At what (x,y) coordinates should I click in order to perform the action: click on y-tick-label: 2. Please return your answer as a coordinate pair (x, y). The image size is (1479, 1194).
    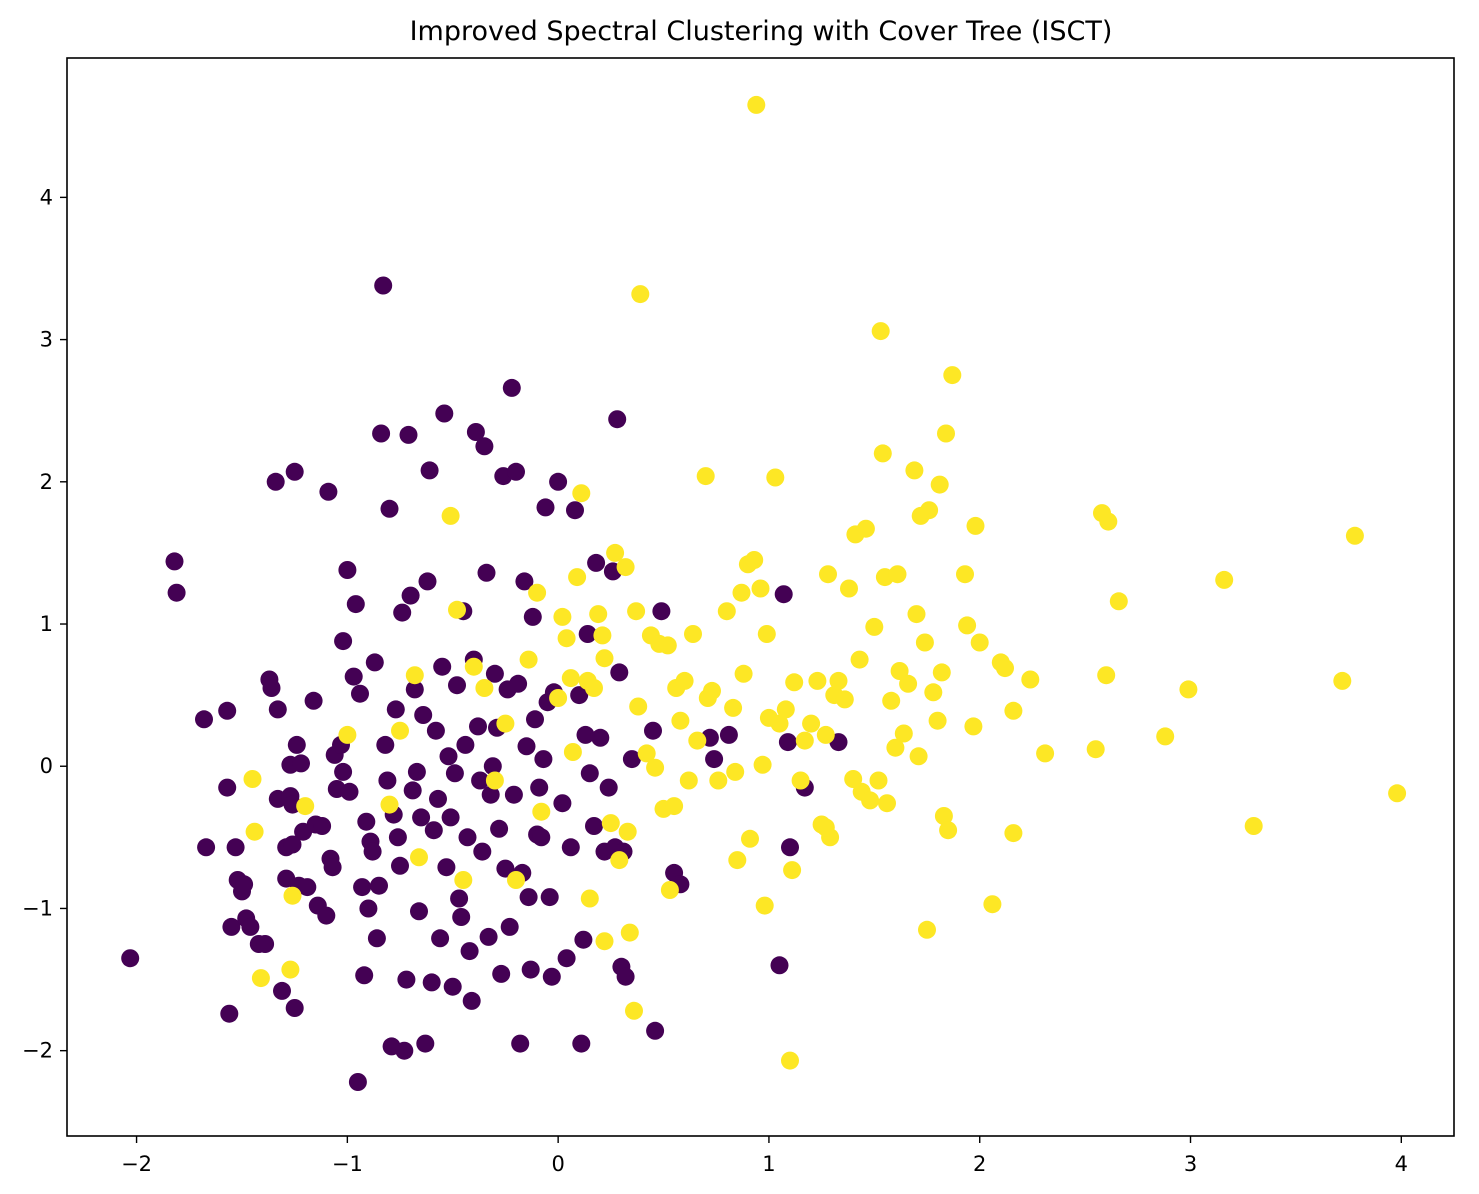
    Looking at the image, I should click on (46, 482).